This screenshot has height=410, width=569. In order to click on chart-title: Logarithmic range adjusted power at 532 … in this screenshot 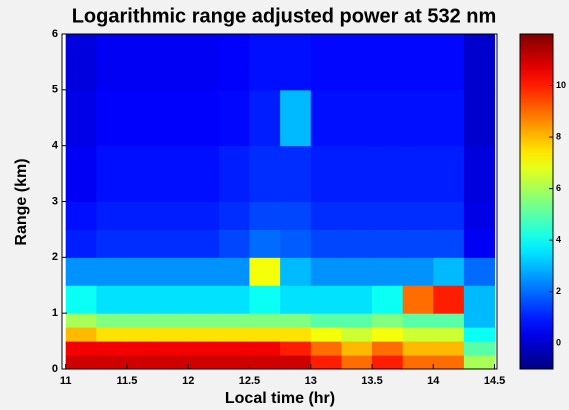, I will do `click(284, 16)`.